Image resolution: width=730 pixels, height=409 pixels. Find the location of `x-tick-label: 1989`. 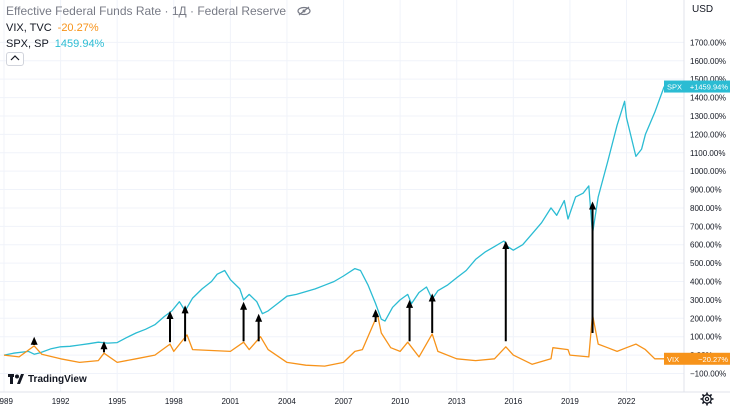

x-tick-label: 1989 is located at coordinates (6, 401).